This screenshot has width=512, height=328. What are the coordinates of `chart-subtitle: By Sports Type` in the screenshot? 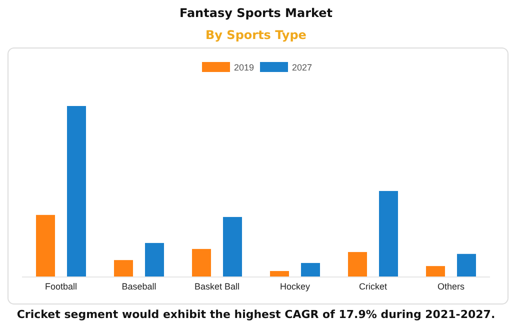 It's located at (256, 35).